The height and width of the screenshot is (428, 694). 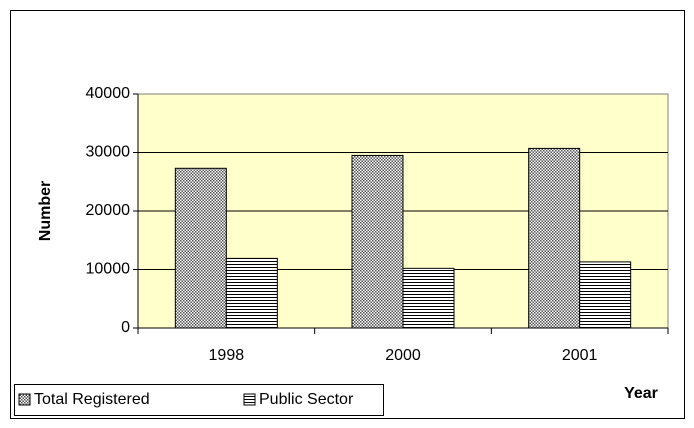 What do you see at coordinates (199, 400) in the screenshot?
I see `legend-box` at bounding box center [199, 400].